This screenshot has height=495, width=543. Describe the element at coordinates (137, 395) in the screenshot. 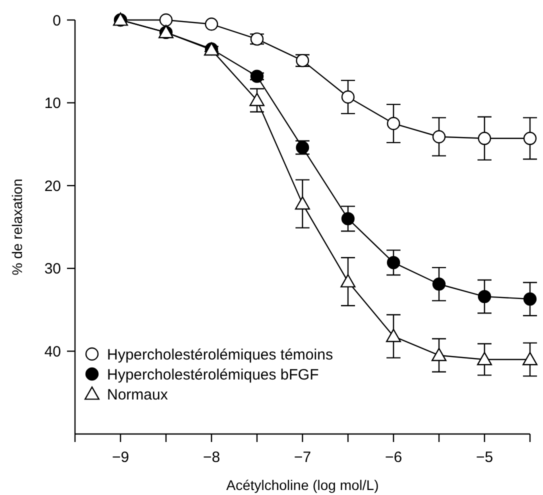

I see `legend-label: Normaux` at that location.